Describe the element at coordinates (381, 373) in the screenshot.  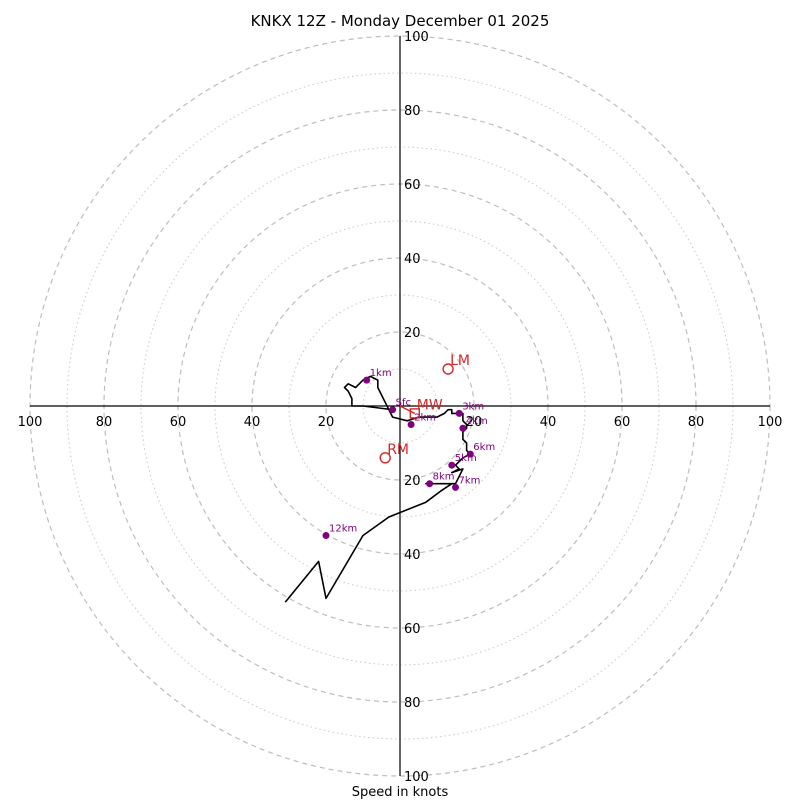
I see `height-marker-label: 1km` at that location.